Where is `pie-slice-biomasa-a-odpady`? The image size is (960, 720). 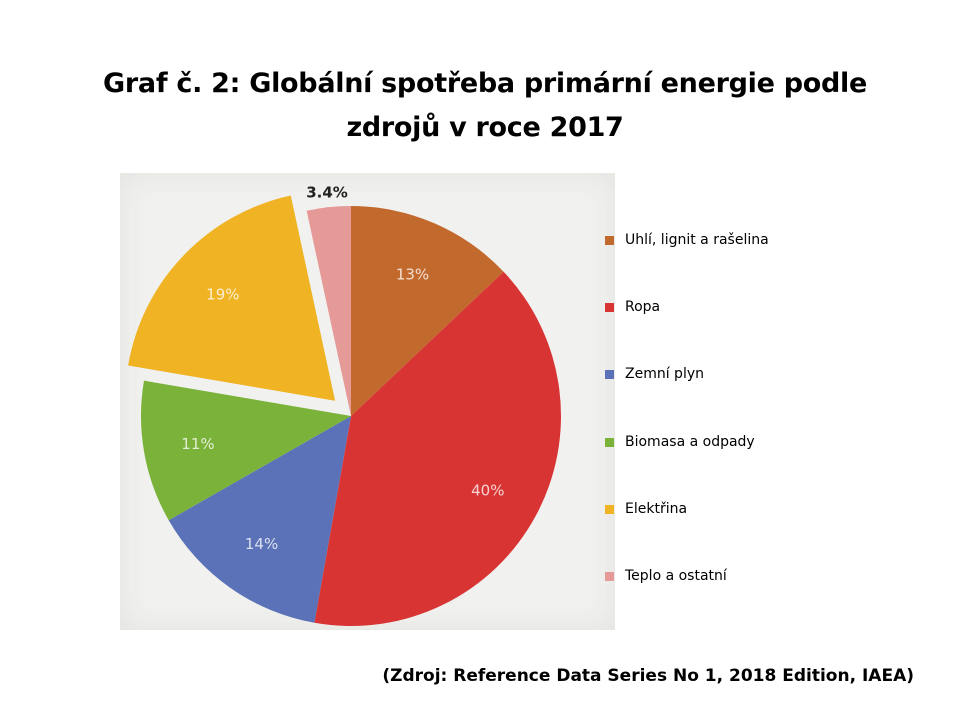
pie-slice-biomasa-a-odpady is located at coordinates (246, 450).